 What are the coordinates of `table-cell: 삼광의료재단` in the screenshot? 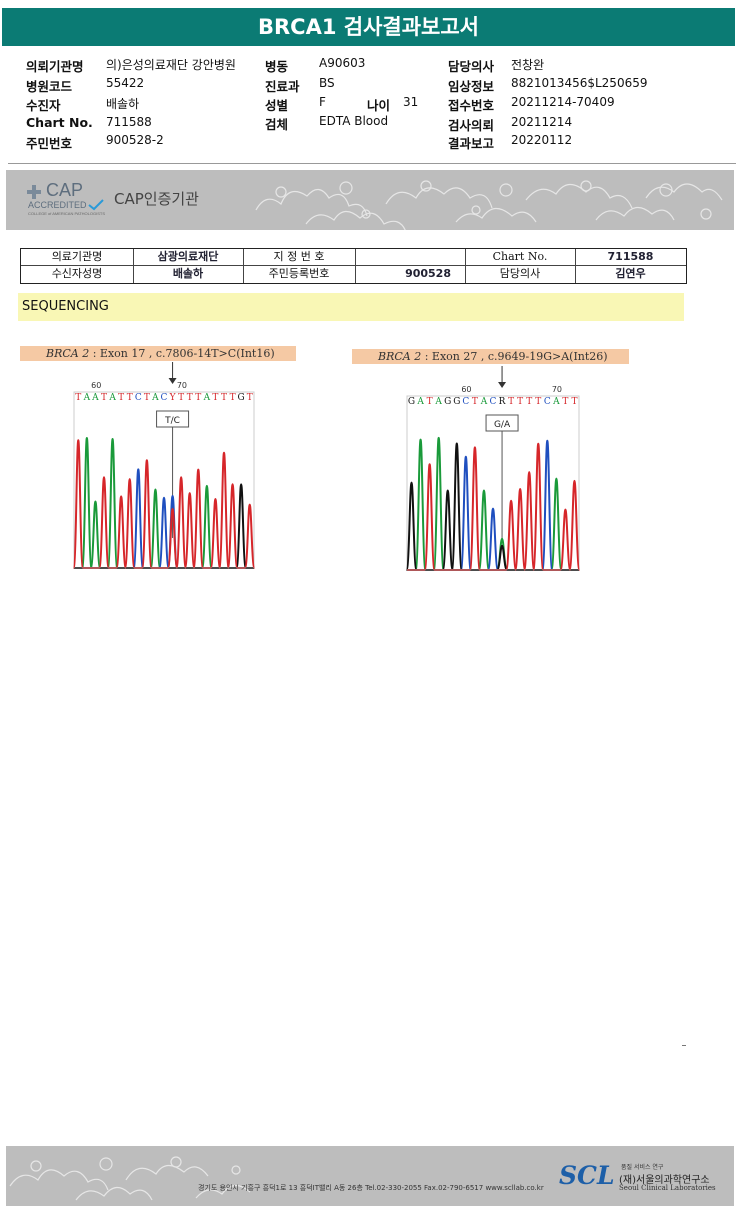 It's located at (188, 256).